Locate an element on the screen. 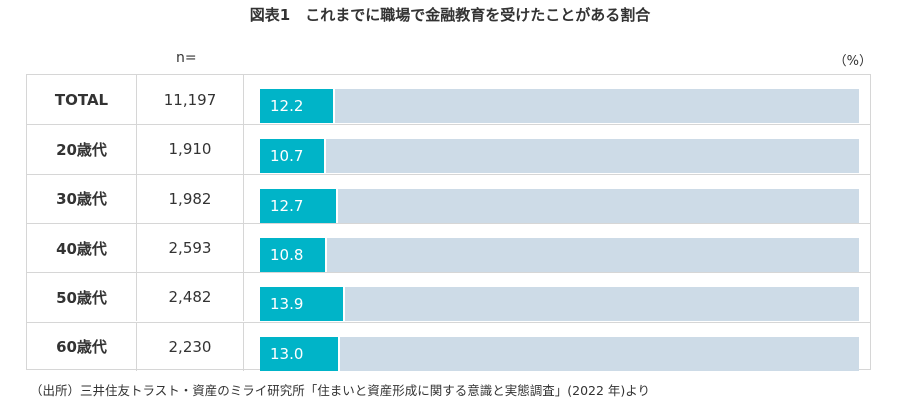 The height and width of the screenshot is (411, 900). category-label: 30歳代 is located at coordinates (82, 198).